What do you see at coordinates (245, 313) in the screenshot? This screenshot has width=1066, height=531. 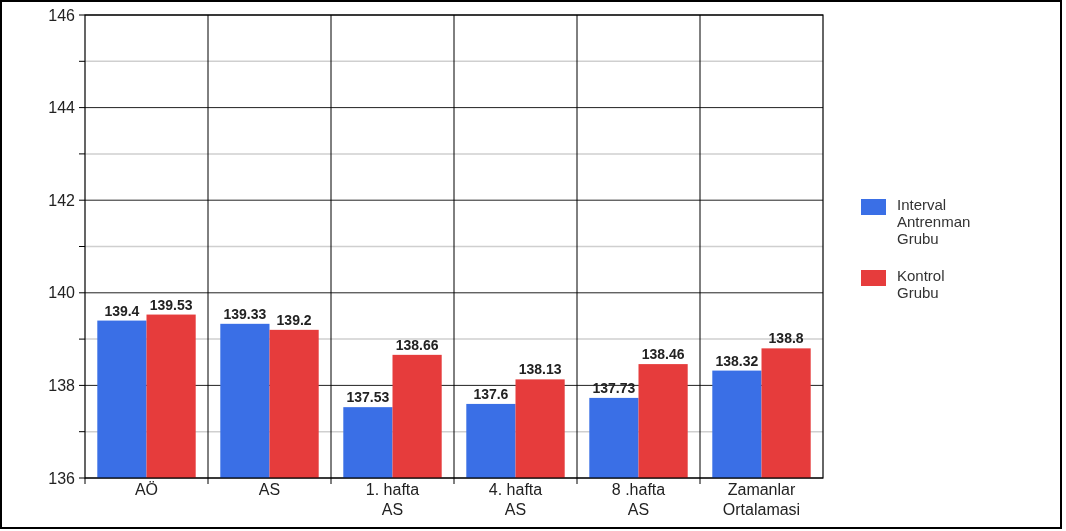 I see `data-label: 139.33` at bounding box center [245, 313].